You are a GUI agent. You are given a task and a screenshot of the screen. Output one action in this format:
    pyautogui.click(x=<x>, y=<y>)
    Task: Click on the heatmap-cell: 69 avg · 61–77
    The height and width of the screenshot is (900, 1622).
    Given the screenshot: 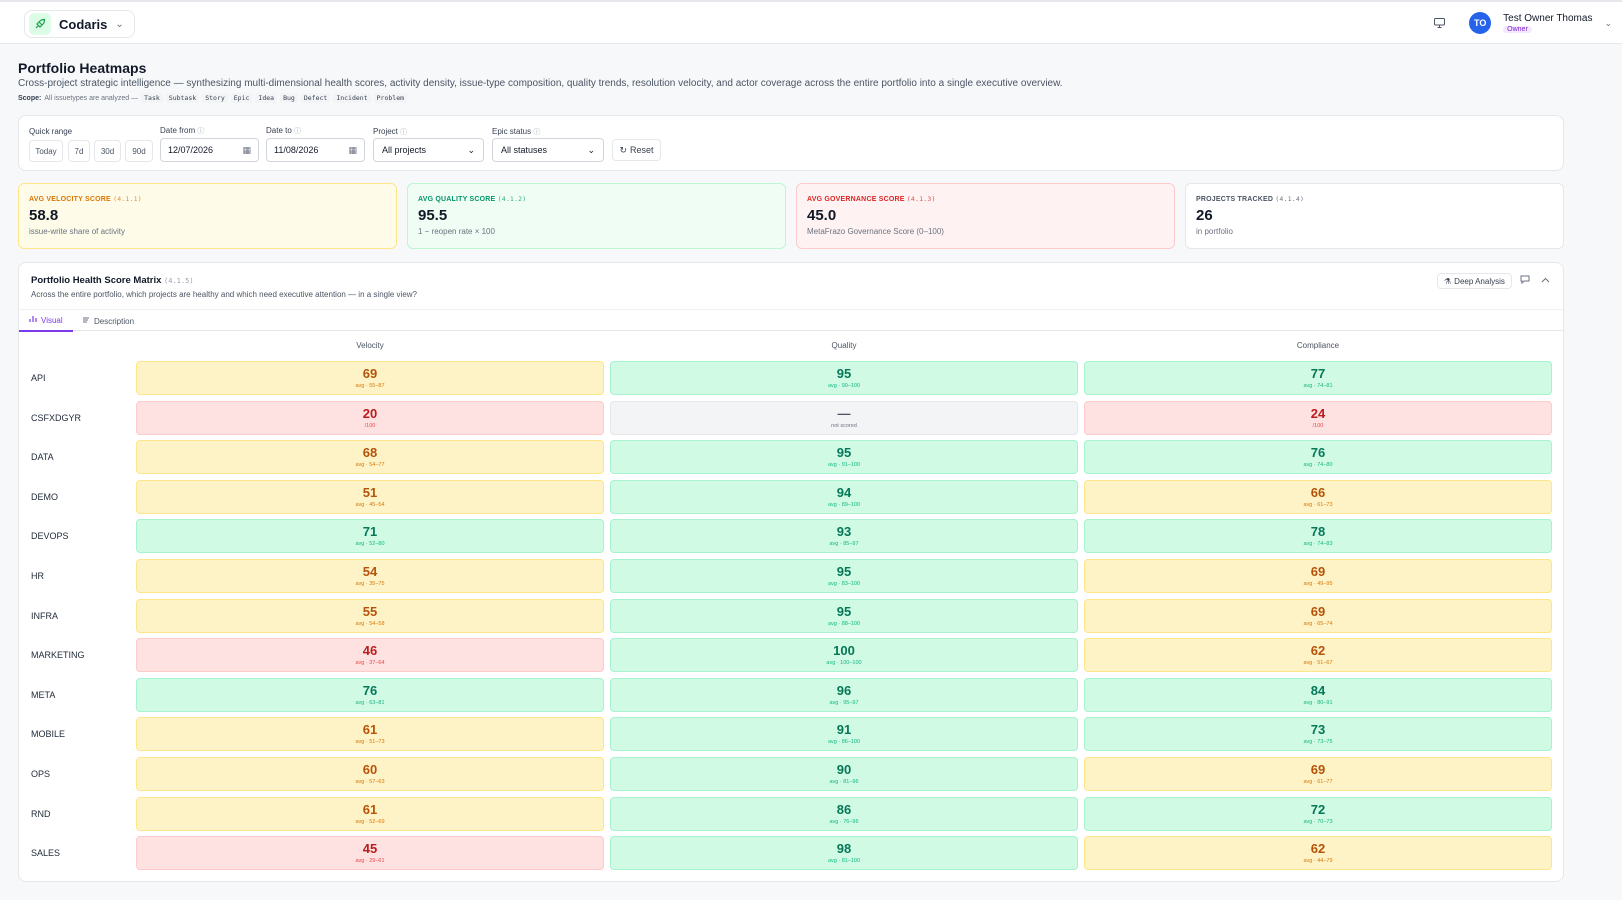 What is the action you would take?
    pyautogui.click(x=1318, y=774)
    